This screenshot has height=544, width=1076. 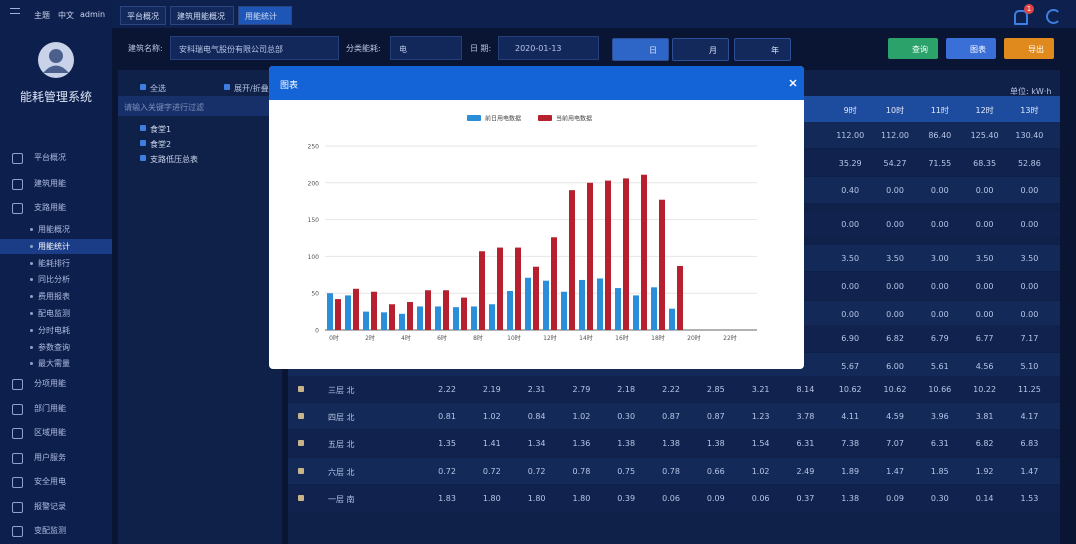 I want to click on action-button: 导出, so click(x=1029, y=48).